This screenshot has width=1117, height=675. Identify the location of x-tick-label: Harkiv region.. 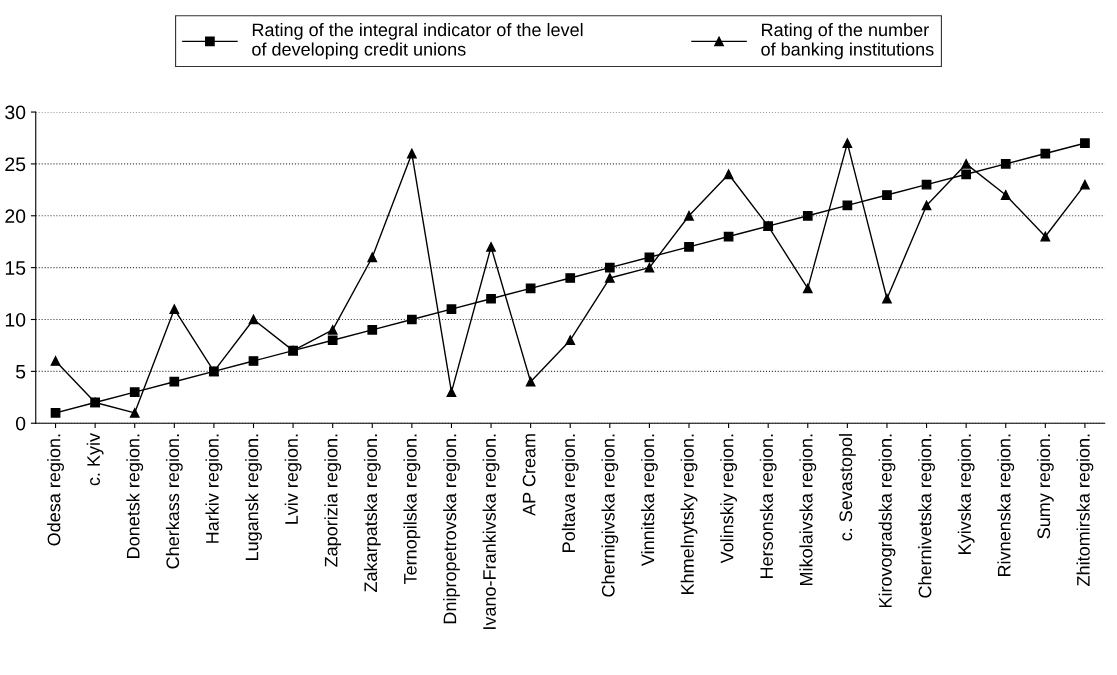
(214, 488).